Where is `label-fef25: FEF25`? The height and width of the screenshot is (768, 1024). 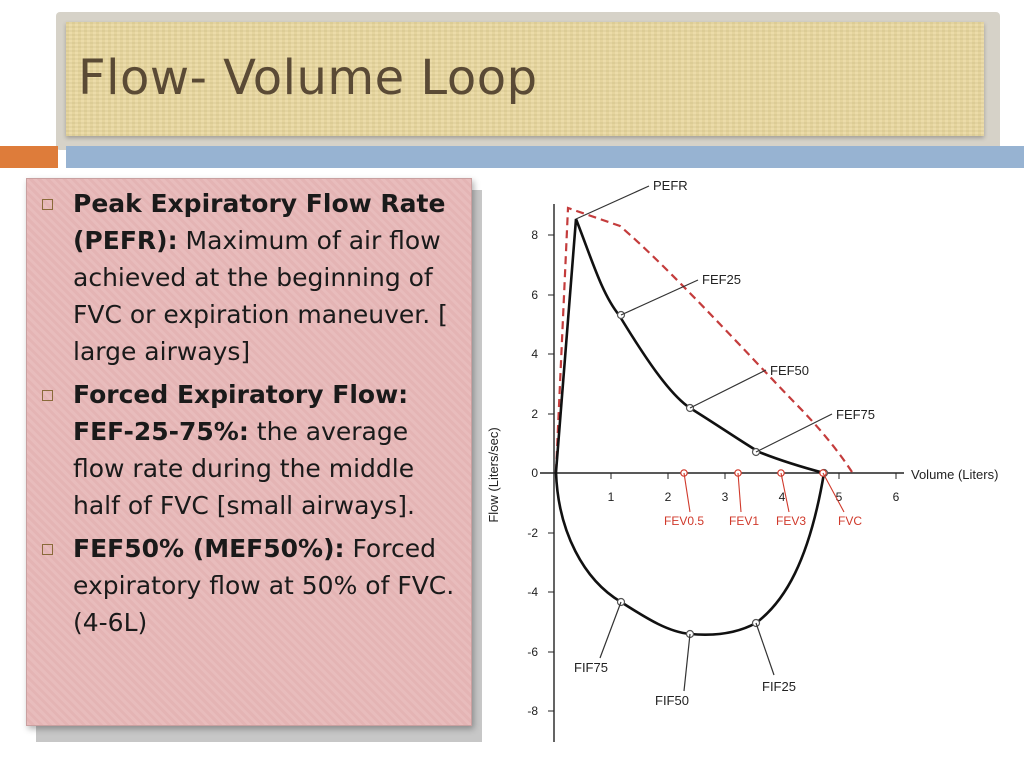
label-fef25: FEF25 is located at coordinates (721, 279).